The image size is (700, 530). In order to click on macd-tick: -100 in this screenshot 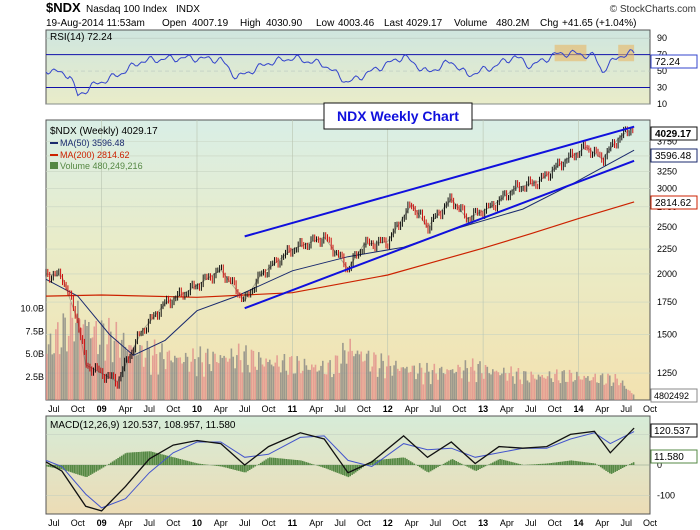, I will do `click(666, 496)`.